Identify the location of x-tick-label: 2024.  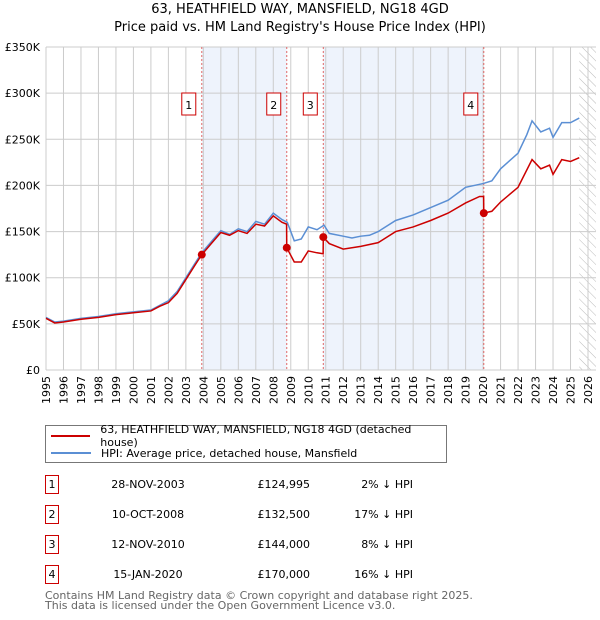
(553, 390).